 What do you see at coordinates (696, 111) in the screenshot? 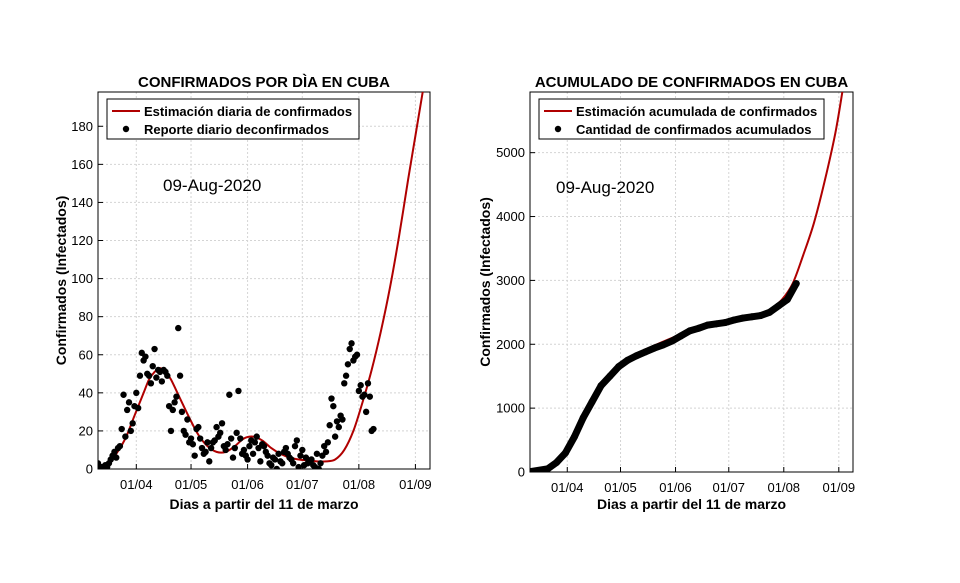
I see `legend-entry-estimate: Estimación acumulada de confirmados` at bounding box center [696, 111].